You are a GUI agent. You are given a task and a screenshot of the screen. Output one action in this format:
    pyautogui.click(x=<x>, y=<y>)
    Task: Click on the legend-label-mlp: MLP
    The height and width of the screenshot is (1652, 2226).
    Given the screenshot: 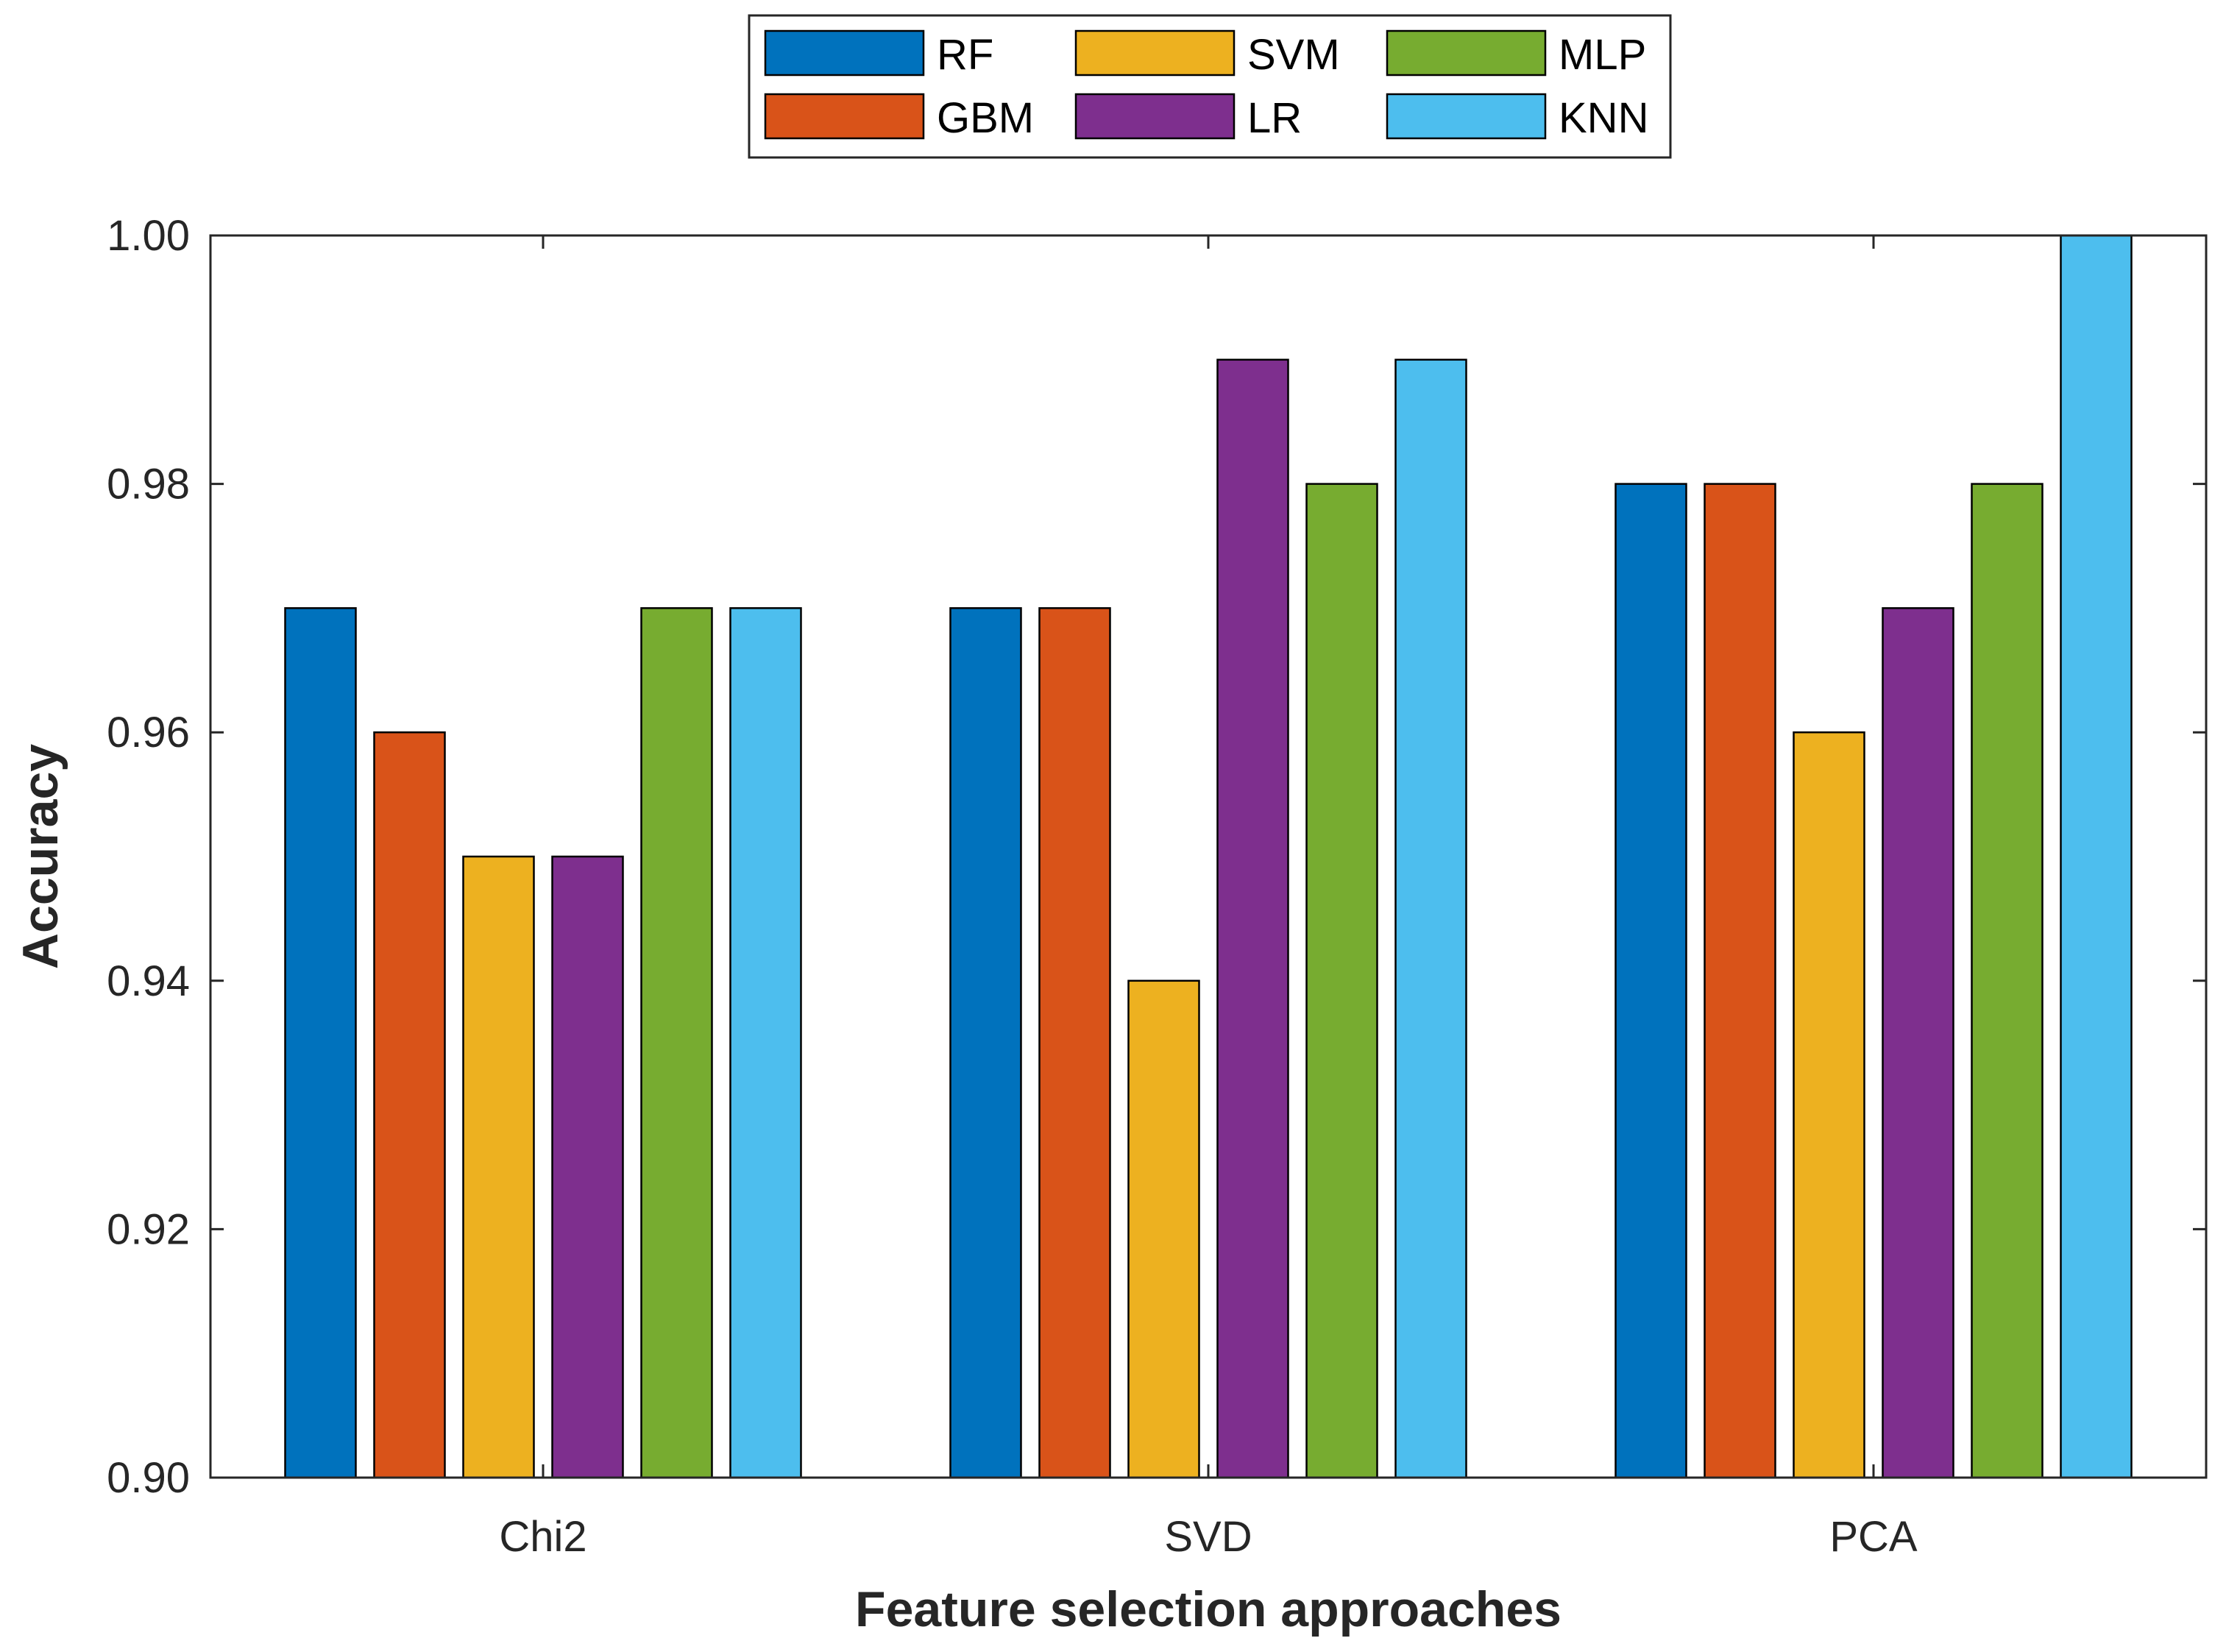 What is the action you would take?
    pyautogui.click(x=1602, y=55)
    